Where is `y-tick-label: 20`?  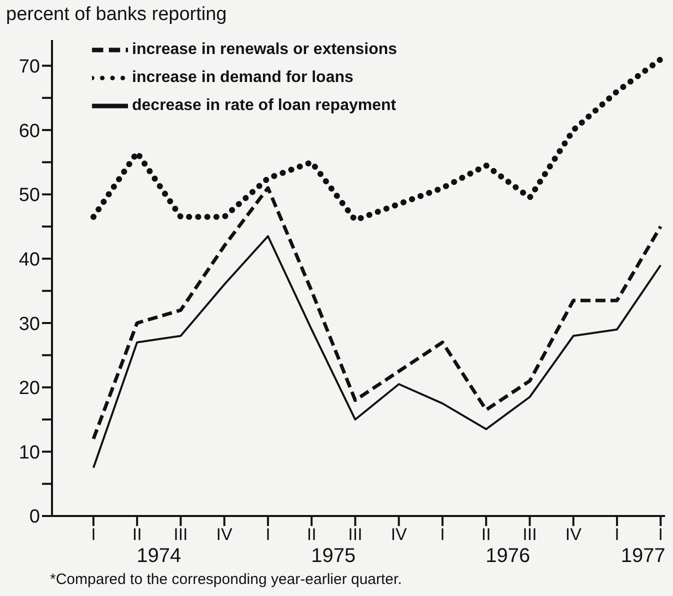
y-tick-label: 20 is located at coordinates (29, 389).